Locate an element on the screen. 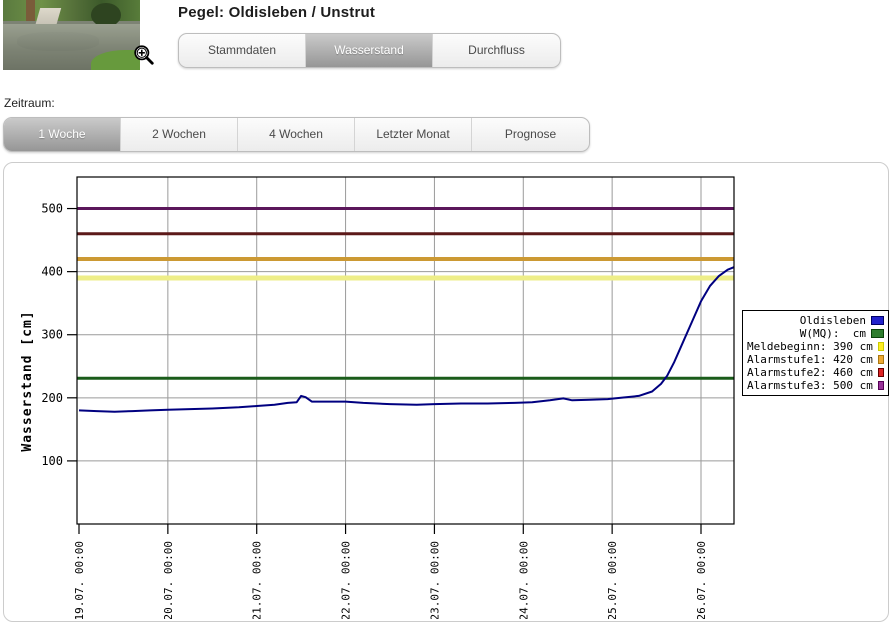  tab-1-woche: 1 Woche is located at coordinates (62, 134).